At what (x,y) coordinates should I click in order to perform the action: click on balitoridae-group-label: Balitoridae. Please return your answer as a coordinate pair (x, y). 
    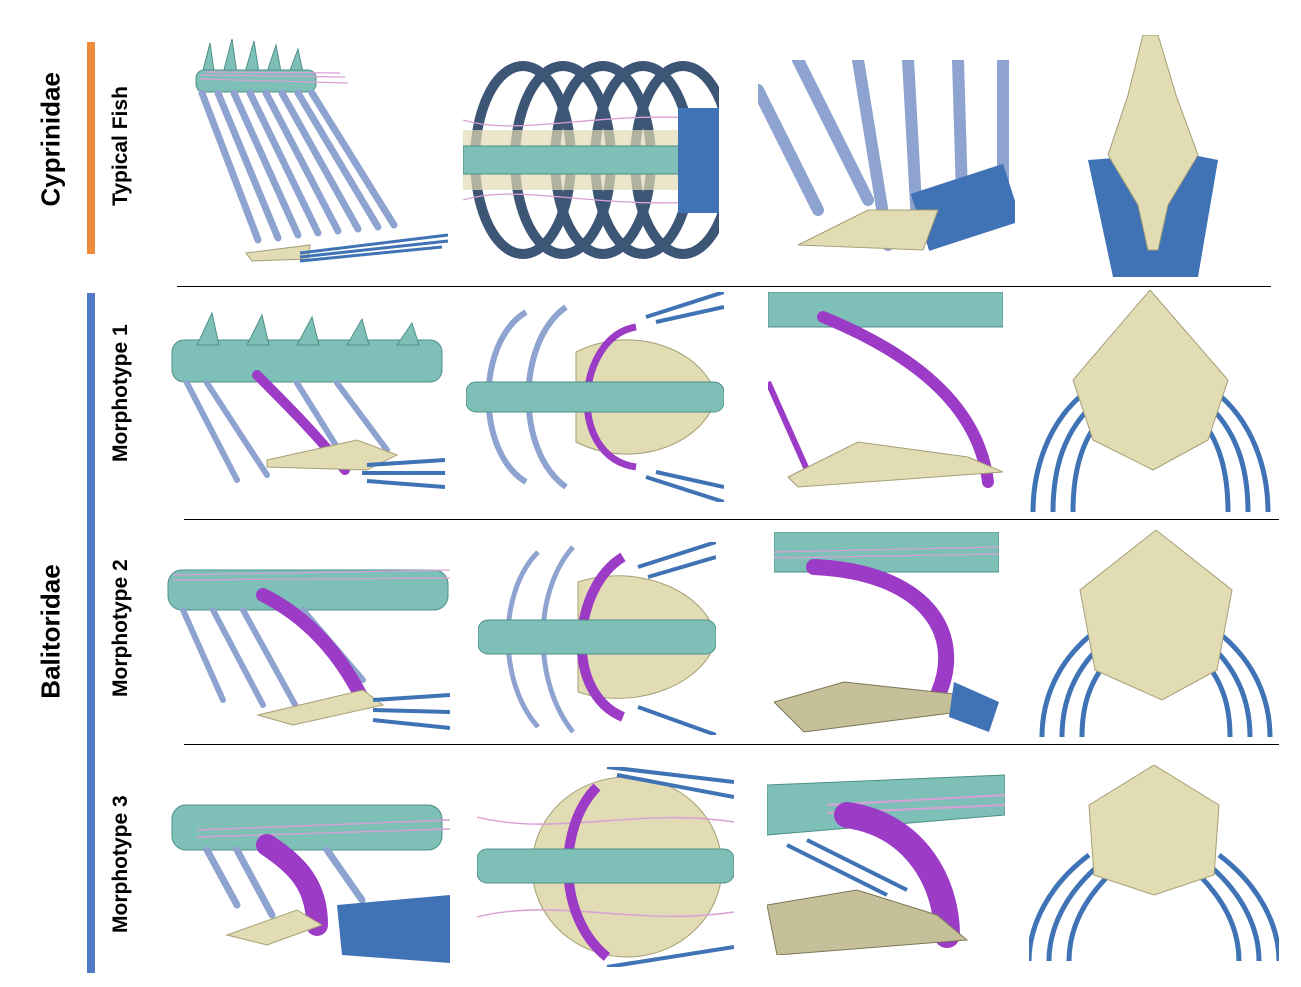
    Looking at the image, I should click on (50, 631).